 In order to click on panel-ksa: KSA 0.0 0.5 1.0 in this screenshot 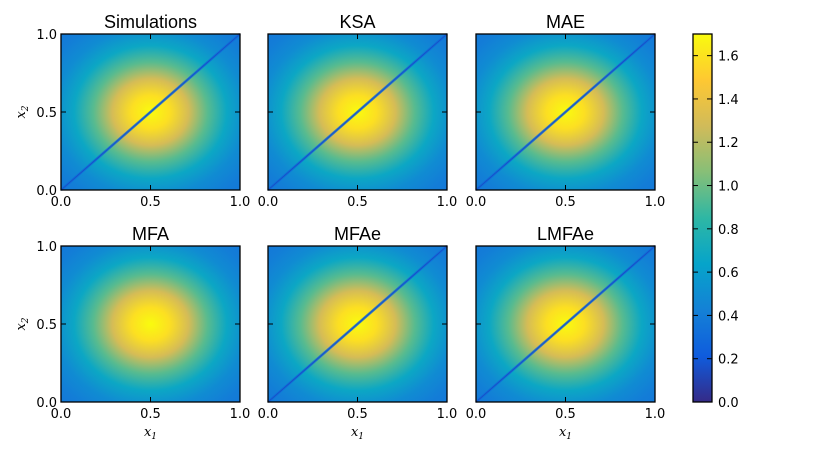, I will do `click(358, 111)`.